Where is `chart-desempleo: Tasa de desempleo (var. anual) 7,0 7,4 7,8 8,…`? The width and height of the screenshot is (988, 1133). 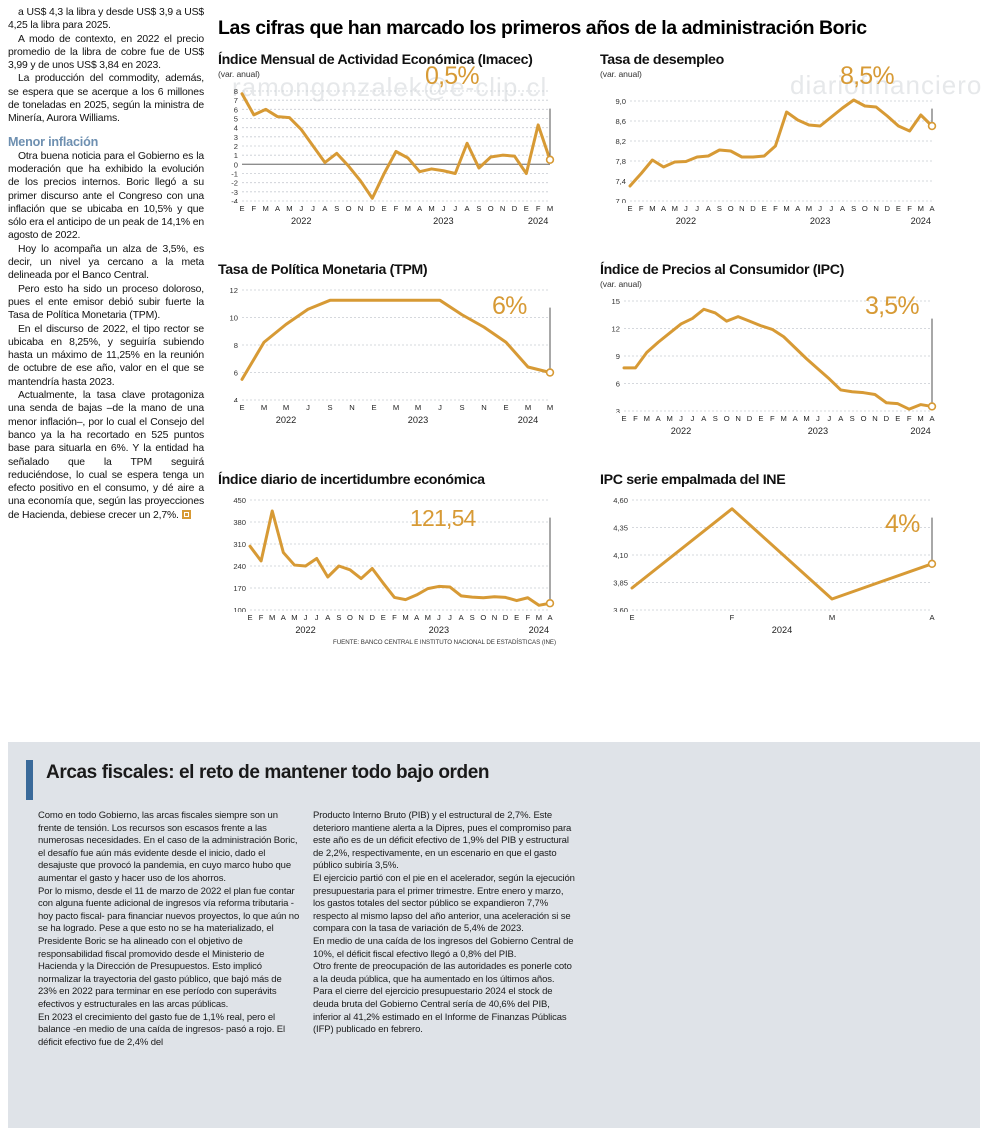
chart-desempleo: Tasa de desempleo (var. anual) 7,0 7,4 7,8 8,… is located at coordinates (769, 140).